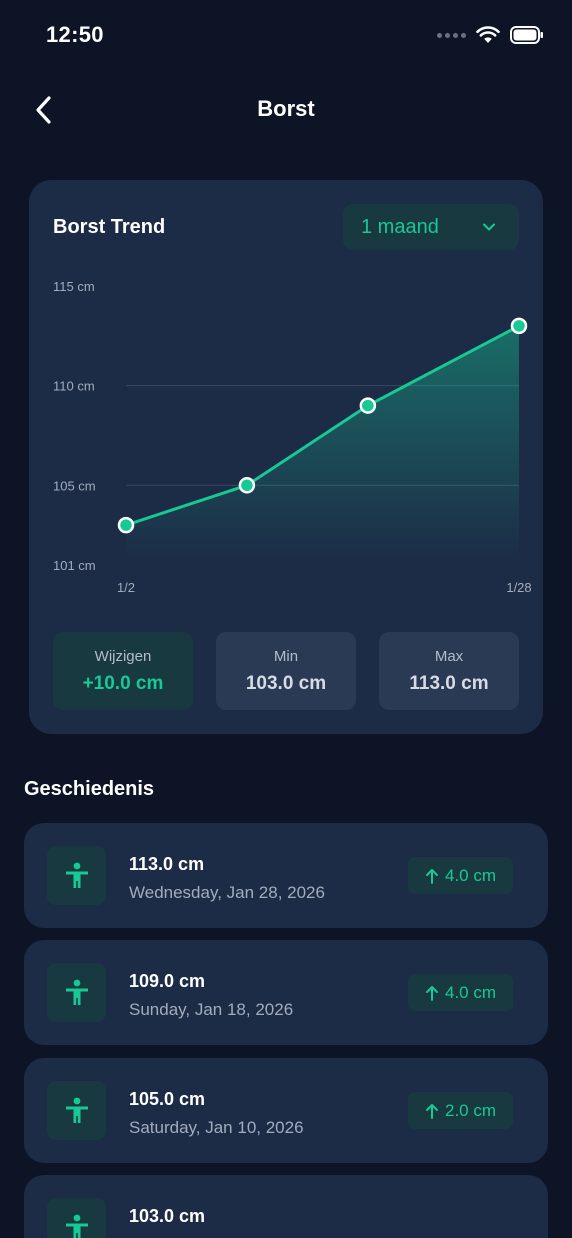 This screenshot has height=1238, width=572. I want to click on period-select: 1 maand, so click(431, 227).